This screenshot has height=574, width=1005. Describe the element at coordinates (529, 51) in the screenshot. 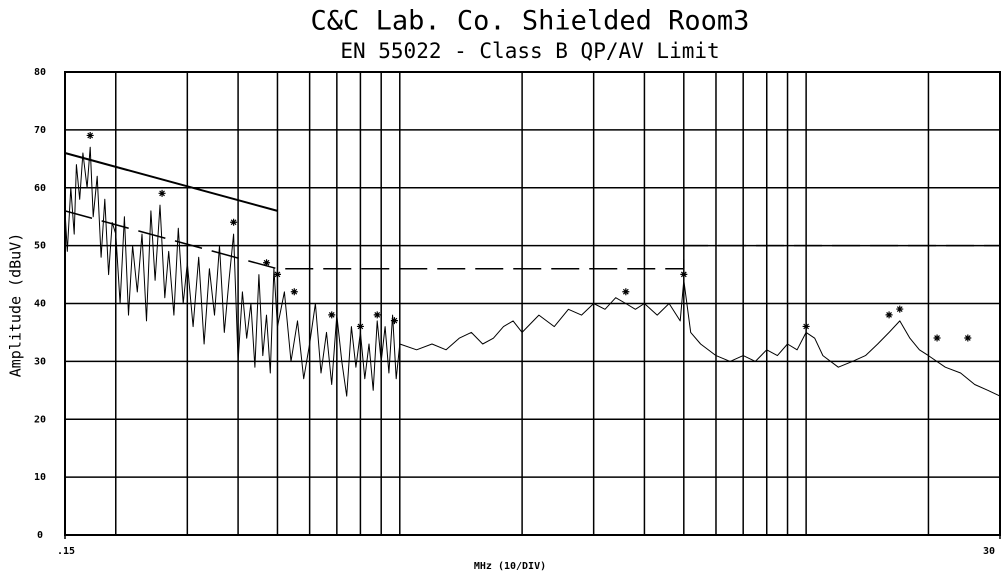

I see `chart-subtitle: EN 55022 - Class B QP/AV Limit` at that location.